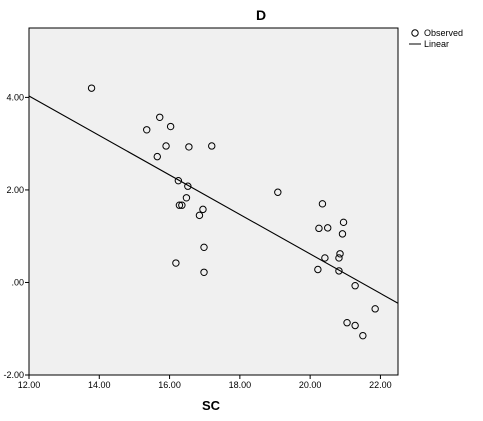 The image size is (483, 421). I want to click on chart-title: D, so click(261, 15).